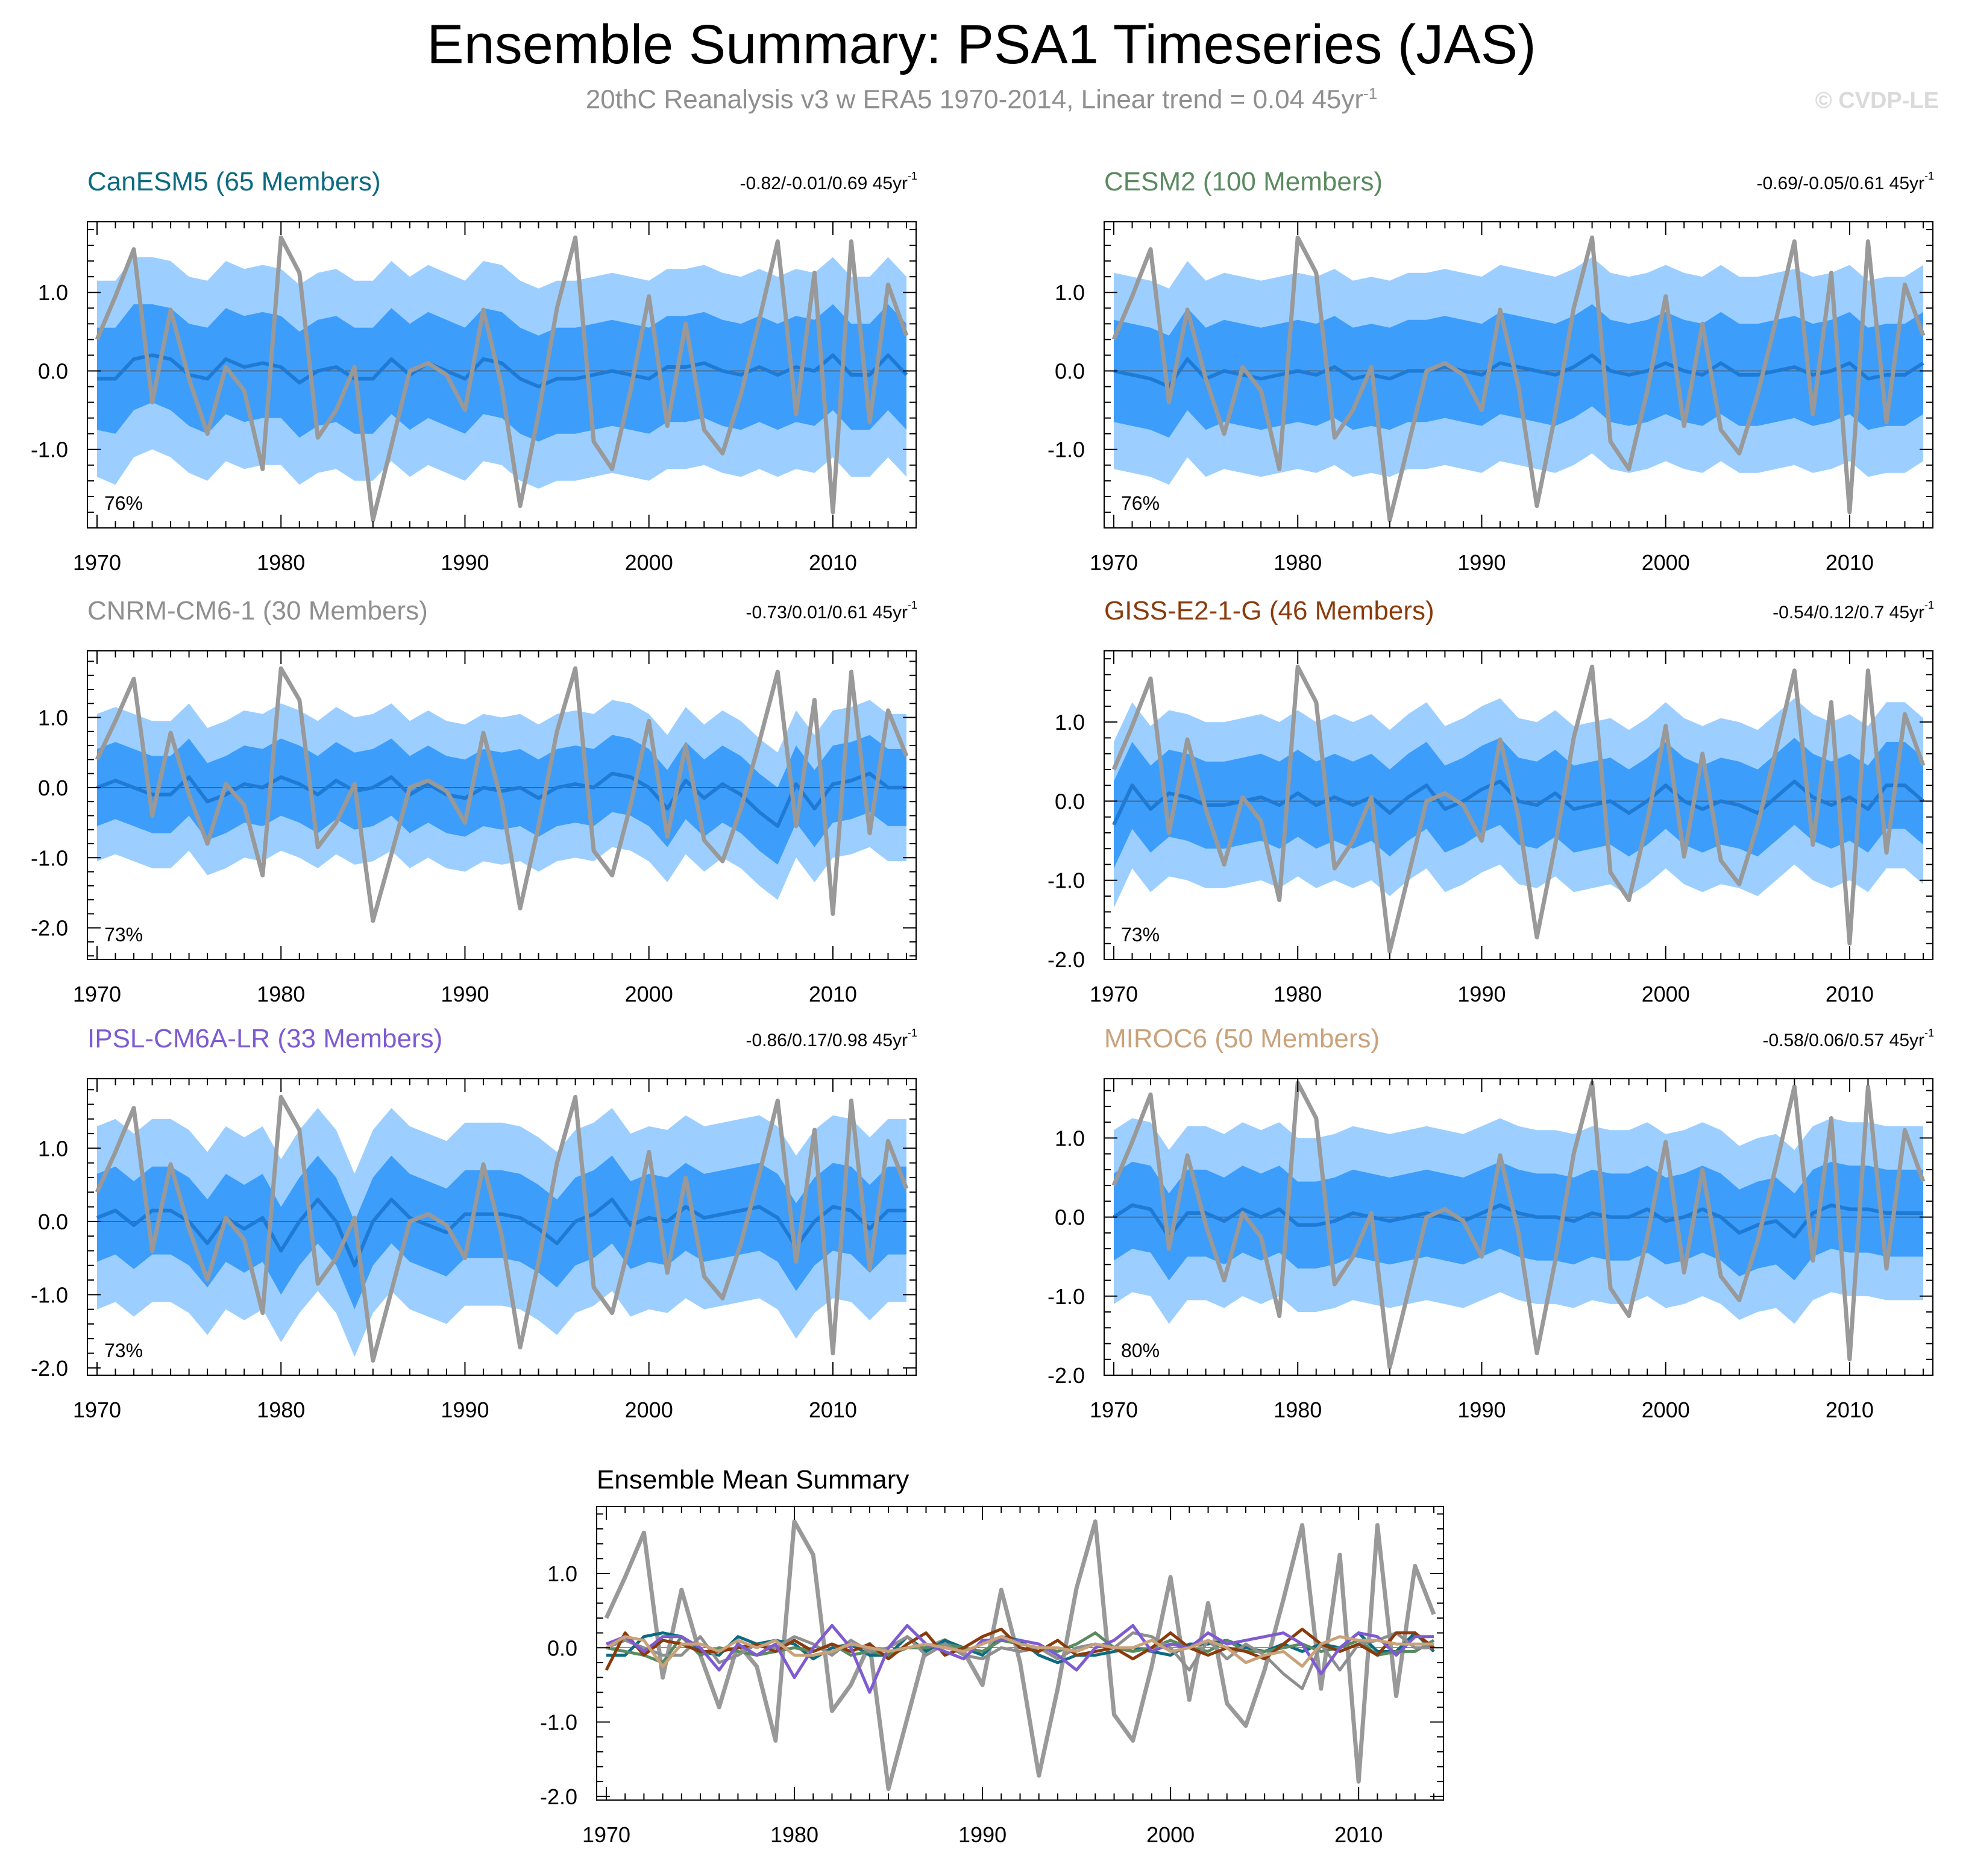 This screenshot has height=1876, width=1963. What do you see at coordinates (827, 613) in the screenshot?
I see `trend-label: -0.73/0.01/0.61 45yr` at bounding box center [827, 613].